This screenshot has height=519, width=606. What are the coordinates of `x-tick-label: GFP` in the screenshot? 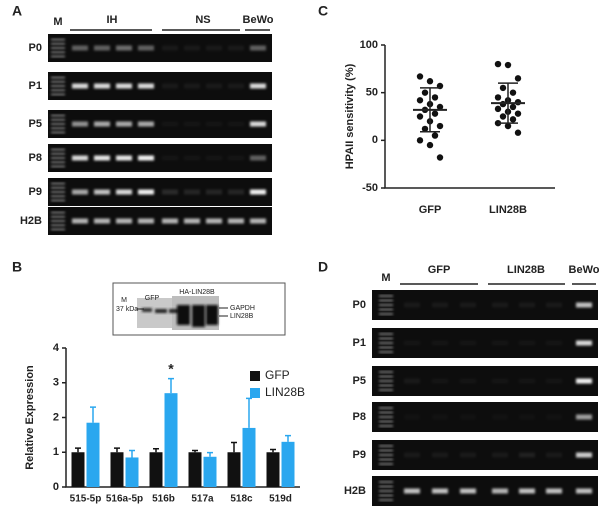 It's located at (430, 210).